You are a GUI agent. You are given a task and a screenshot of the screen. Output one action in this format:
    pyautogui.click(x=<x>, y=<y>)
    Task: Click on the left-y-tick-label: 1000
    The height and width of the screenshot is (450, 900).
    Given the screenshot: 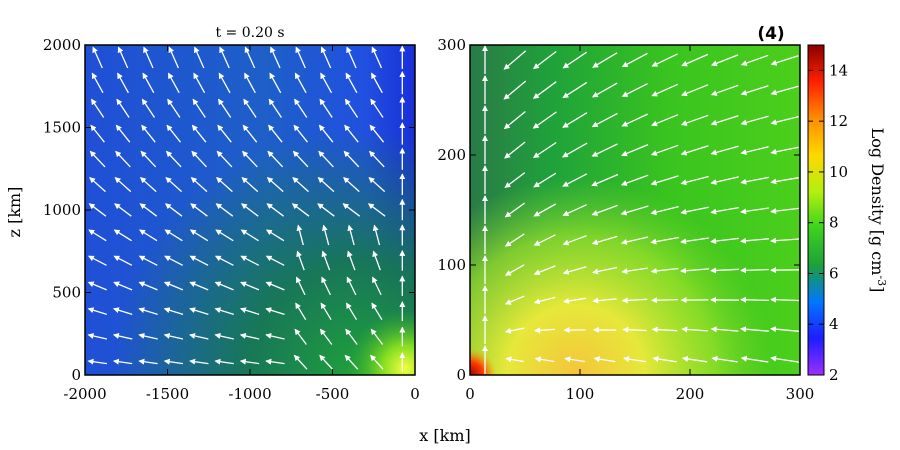 What is the action you would take?
    pyautogui.click(x=62, y=210)
    